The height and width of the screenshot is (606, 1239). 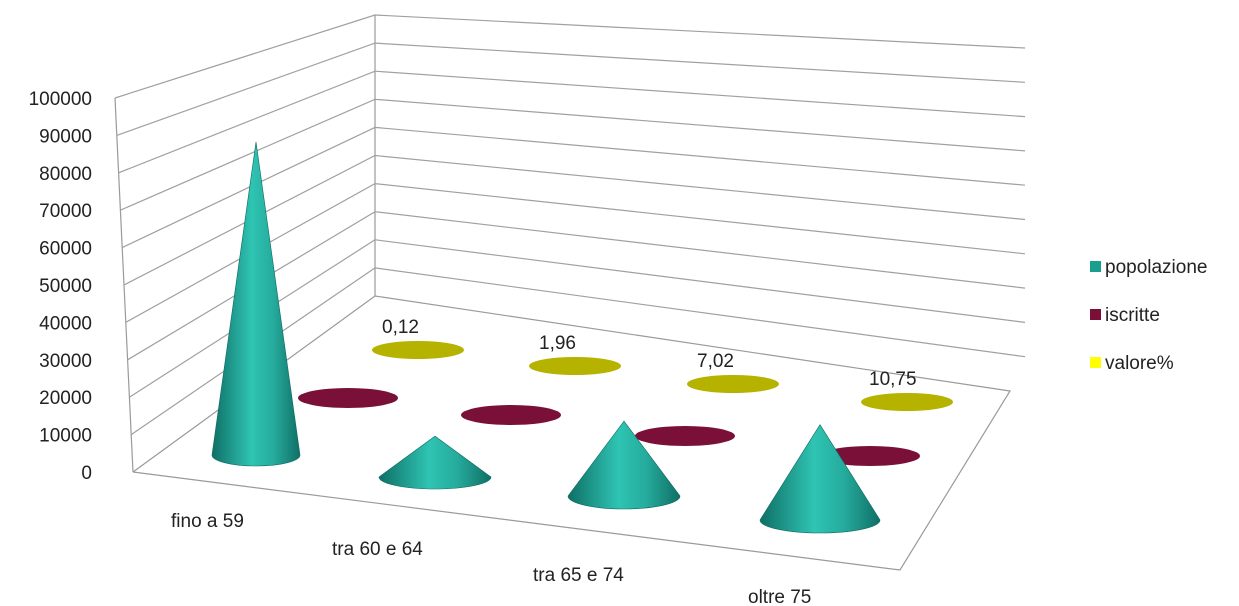 What do you see at coordinates (60, 99) in the screenshot?
I see `y-tick-label: 100000` at bounding box center [60, 99].